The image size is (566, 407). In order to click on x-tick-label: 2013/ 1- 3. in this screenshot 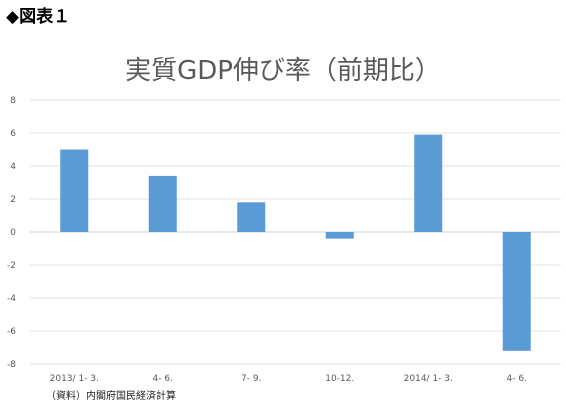, I will do `click(74, 379)`.